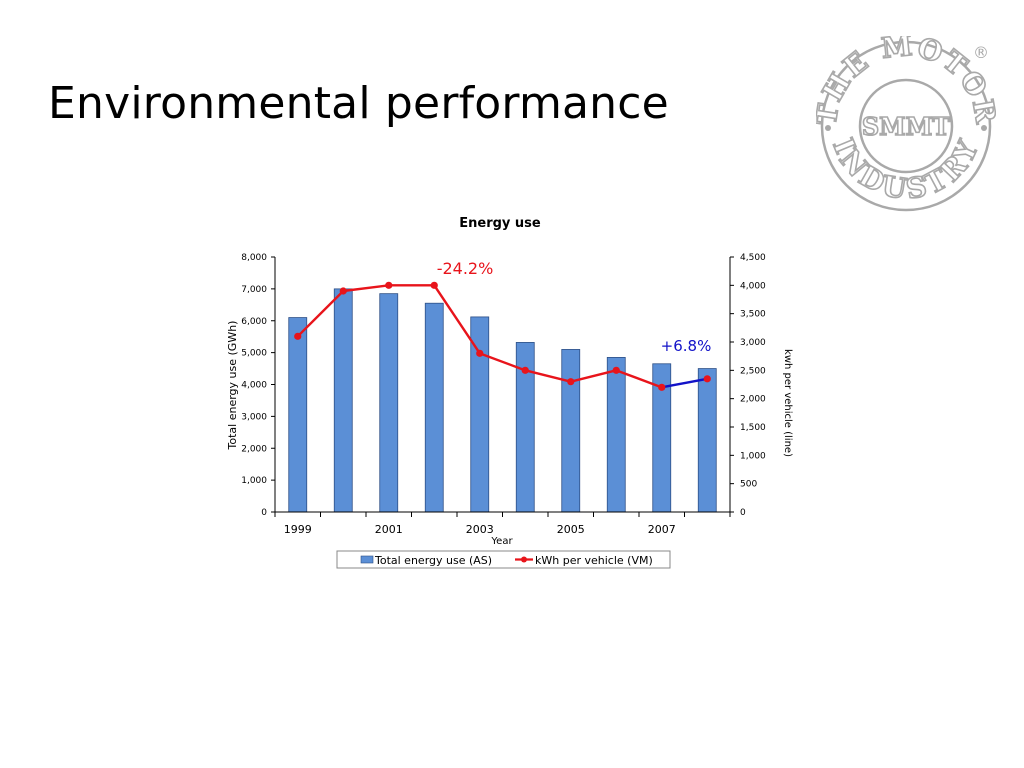 This screenshot has width=1024, height=768. Describe the element at coordinates (367, 559) in the screenshot. I see `legend-swatch-bars` at that location.